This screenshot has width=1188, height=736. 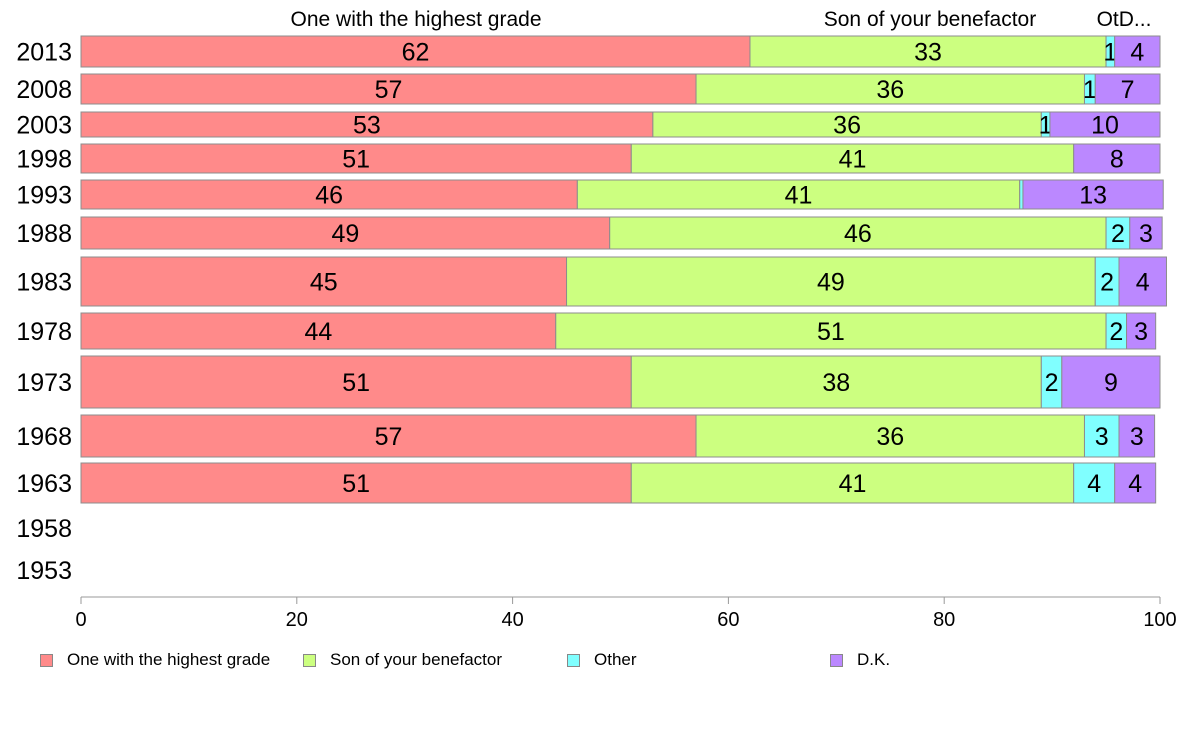 What do you see at coordinates (44, 126) in the screenshot?
I see `year-label: 2003` at bounding box center [44, 126].